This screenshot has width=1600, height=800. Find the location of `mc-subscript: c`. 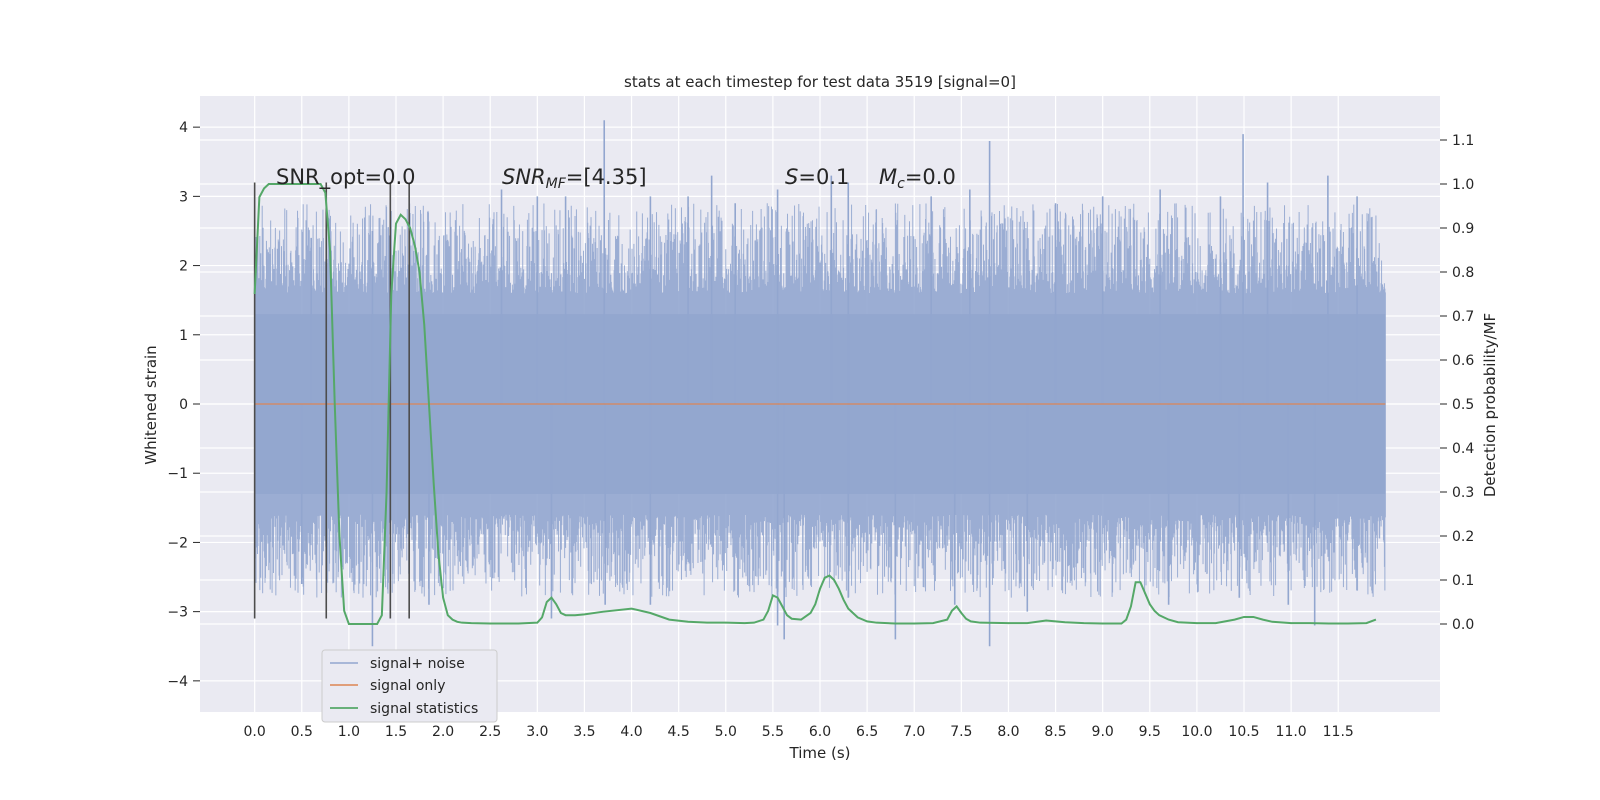

mc-subscript: c is located at coordinates (901, 184).